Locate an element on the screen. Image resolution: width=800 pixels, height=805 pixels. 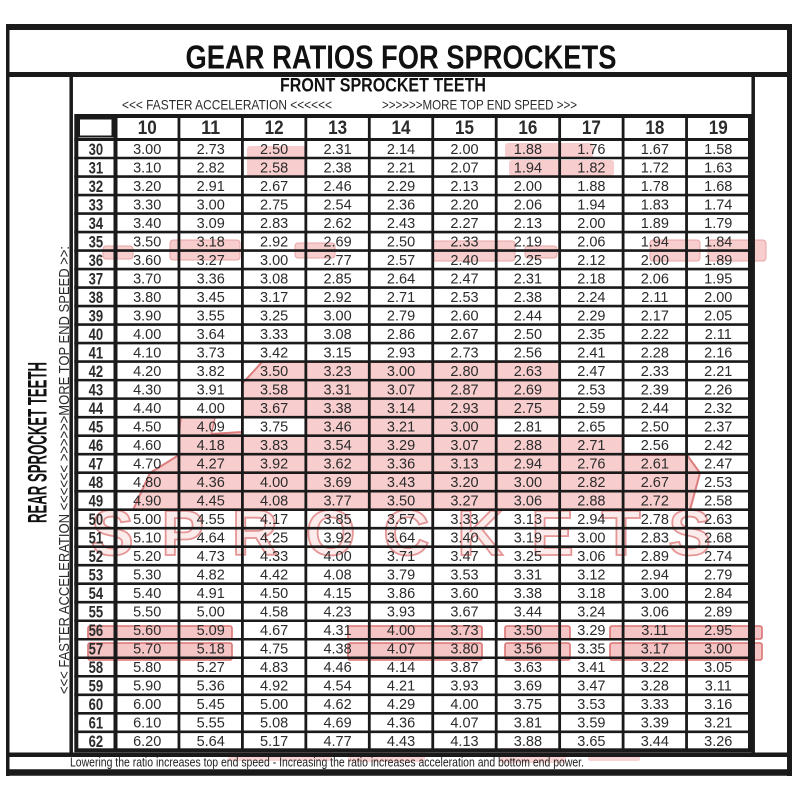
svg-text: 5.20 is located at coordinates (147, 557).